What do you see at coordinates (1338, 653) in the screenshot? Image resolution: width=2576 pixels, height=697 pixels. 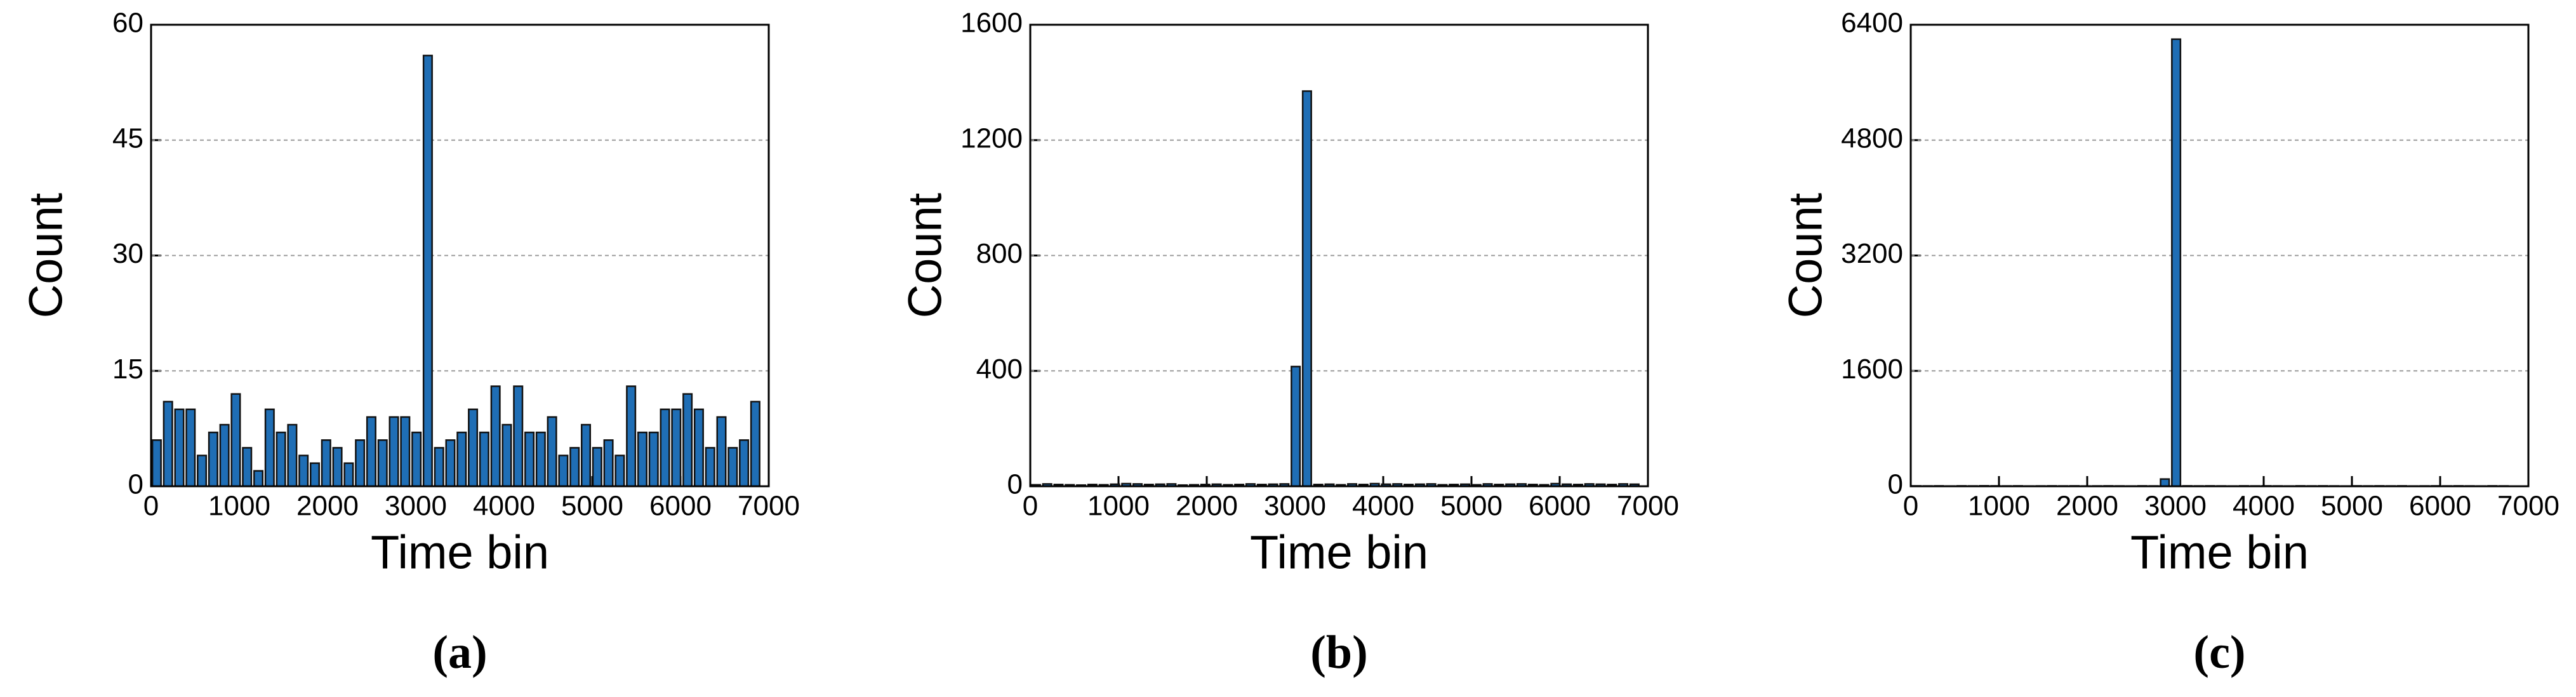 I see `caption: (b)` at bounding box center [1338, 653].